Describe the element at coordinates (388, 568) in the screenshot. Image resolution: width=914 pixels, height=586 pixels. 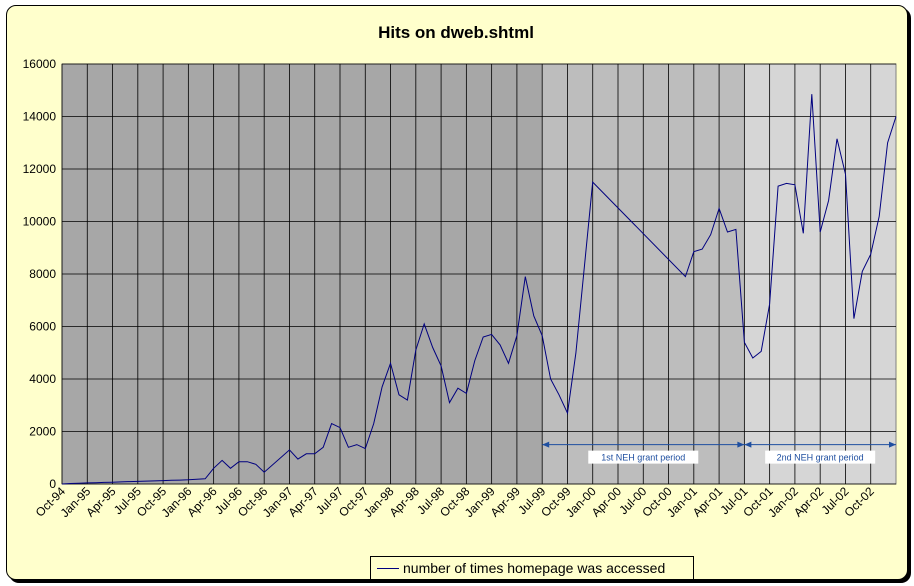
I see `legend-swatch` at that location.